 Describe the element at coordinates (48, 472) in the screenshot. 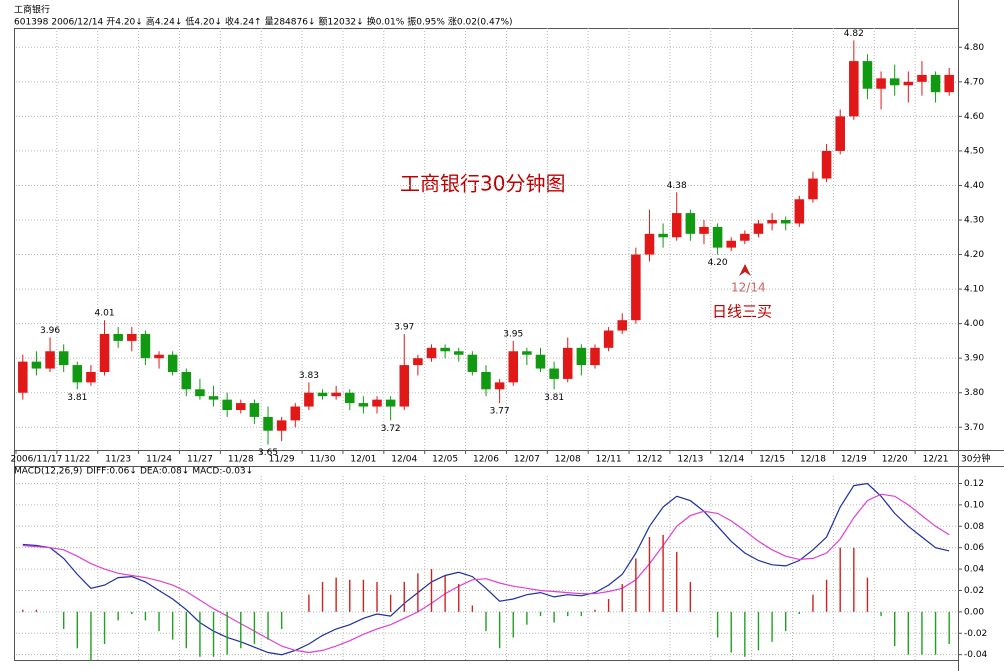

I see `indicator-title: MACD(12,26,9)` at that location.